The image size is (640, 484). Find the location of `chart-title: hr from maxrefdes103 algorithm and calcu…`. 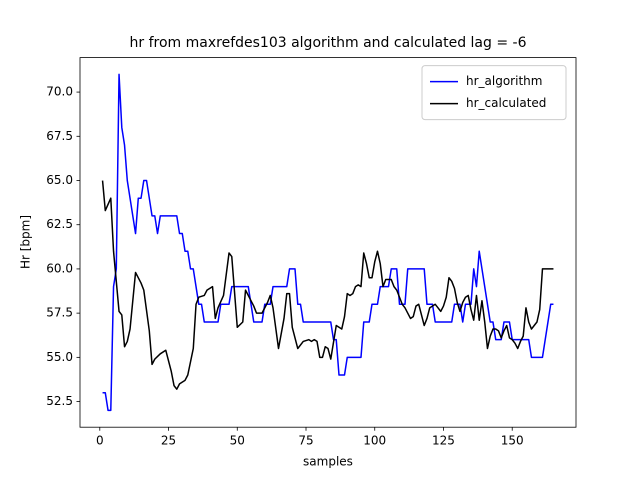

chart-title: hr from maxrefdes103 algorithm and calcu… is located at coordinates (328, 43).